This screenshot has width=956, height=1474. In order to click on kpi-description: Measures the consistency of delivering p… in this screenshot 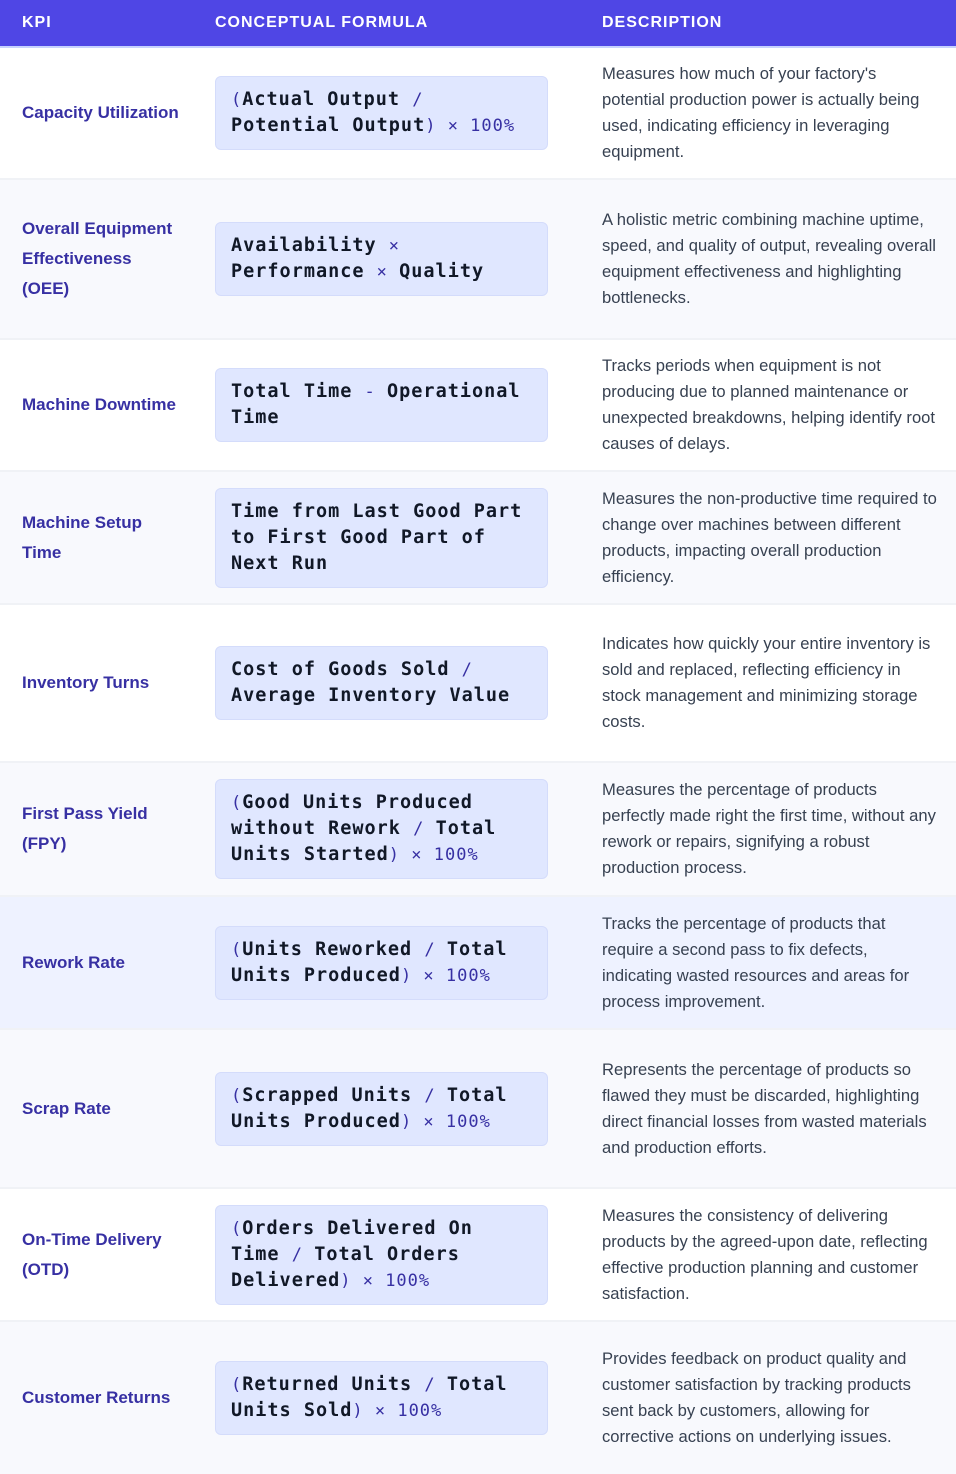, I will do `click(768, 1255)`.